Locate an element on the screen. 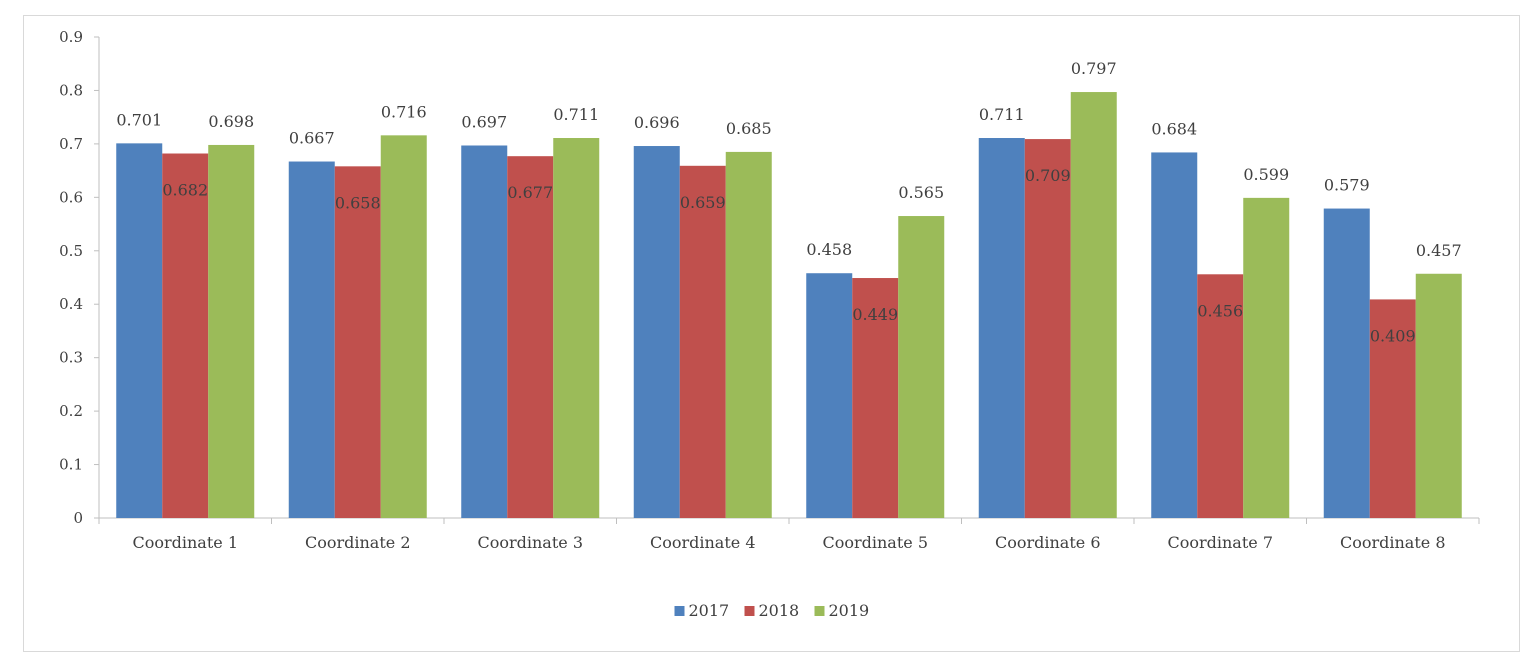 This screenshot has width=1529, height=655. data-label: 0.797 is located at coordinates (1094, 68).